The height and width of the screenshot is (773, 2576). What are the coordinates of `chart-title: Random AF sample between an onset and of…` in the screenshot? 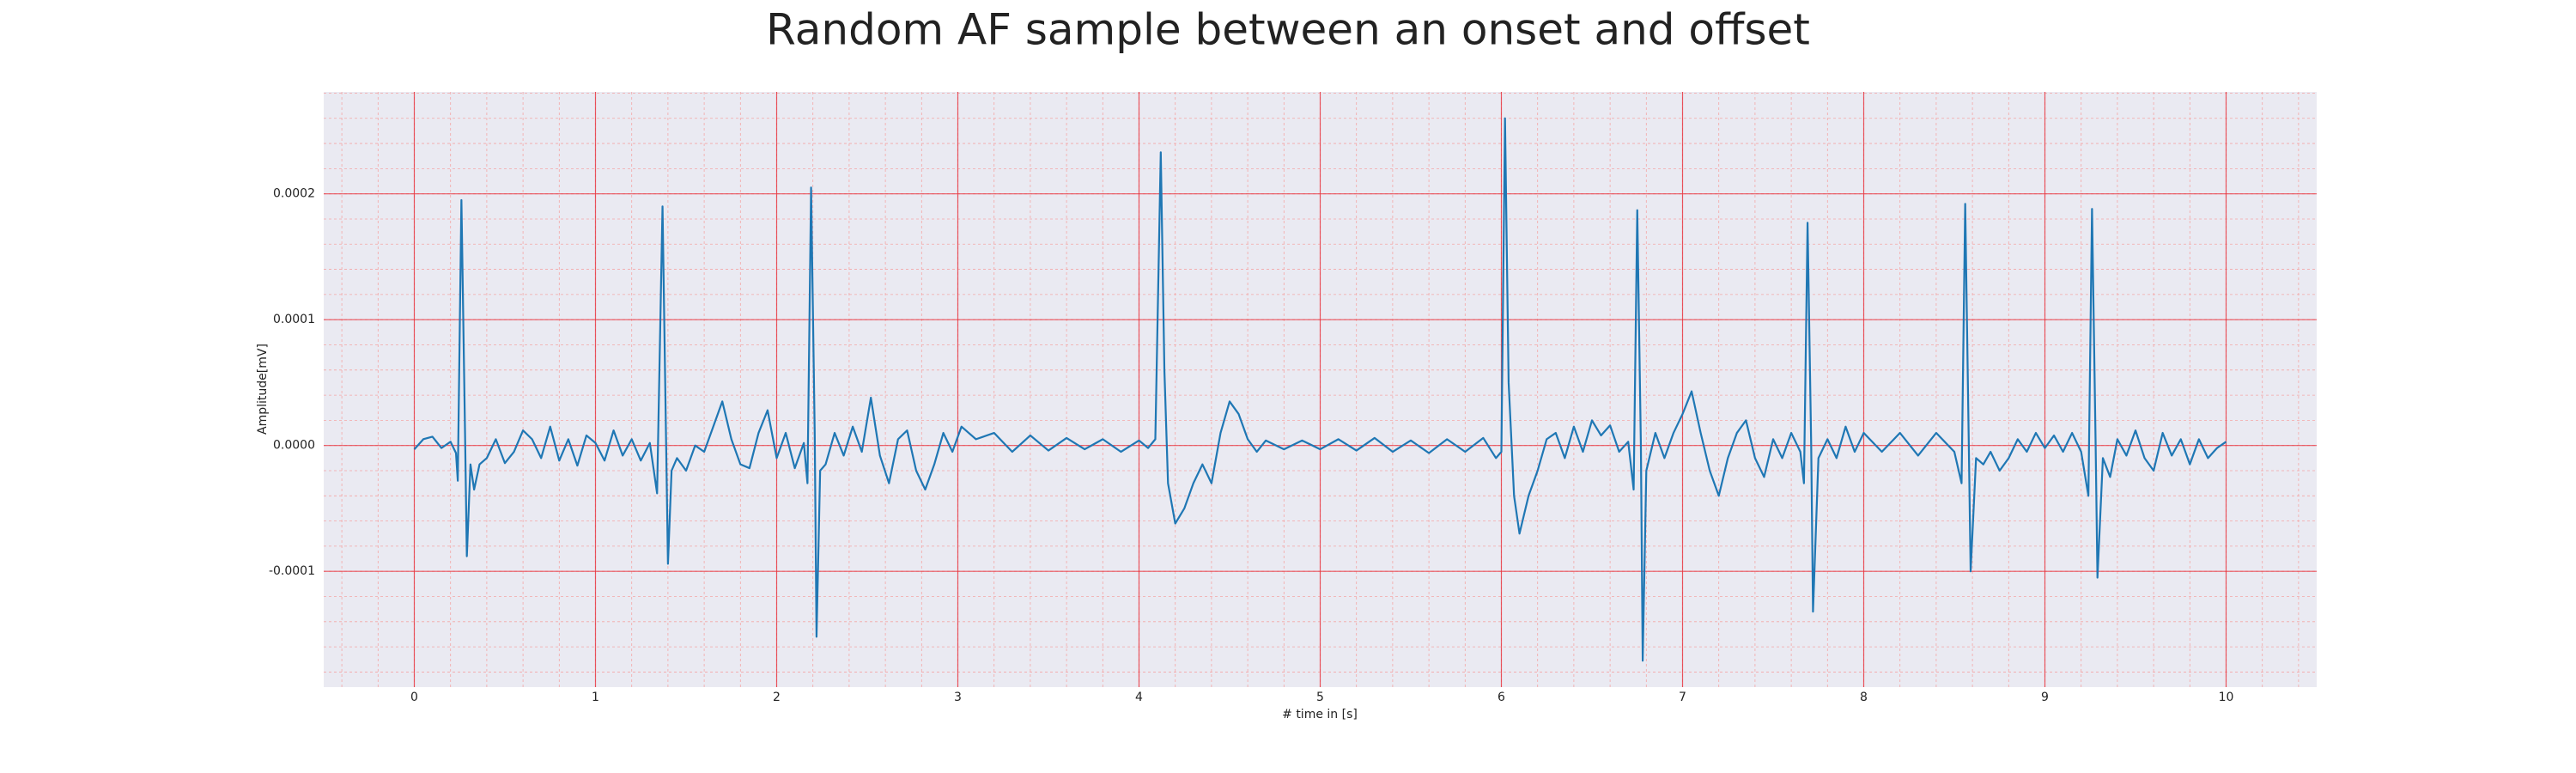 It's located at (1288, 30).